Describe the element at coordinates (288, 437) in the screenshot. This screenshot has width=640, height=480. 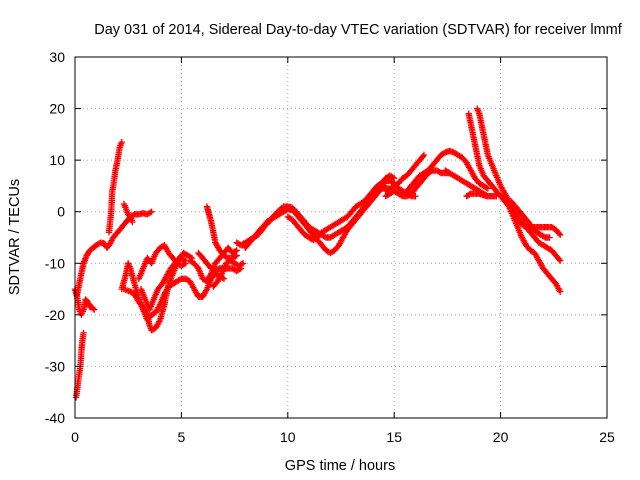
I see `x-tick-label: 10` at that location.